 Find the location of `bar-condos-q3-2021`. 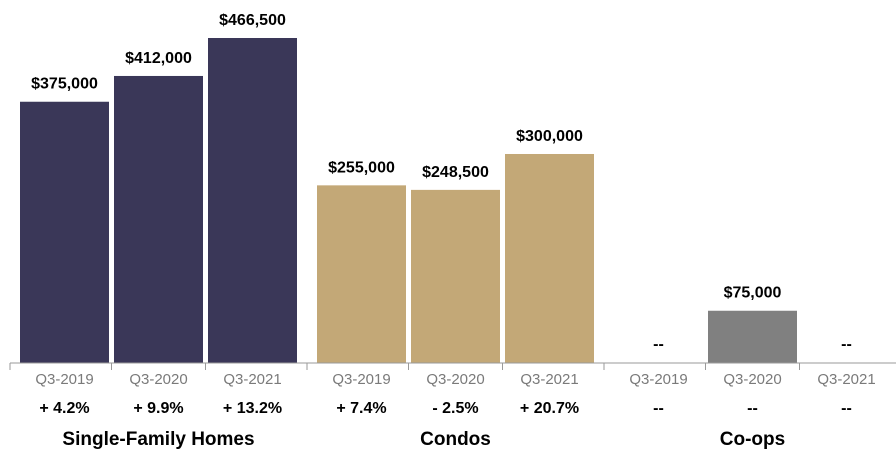

bar-condos-q3-2021 is located at coordinates (549, 258).